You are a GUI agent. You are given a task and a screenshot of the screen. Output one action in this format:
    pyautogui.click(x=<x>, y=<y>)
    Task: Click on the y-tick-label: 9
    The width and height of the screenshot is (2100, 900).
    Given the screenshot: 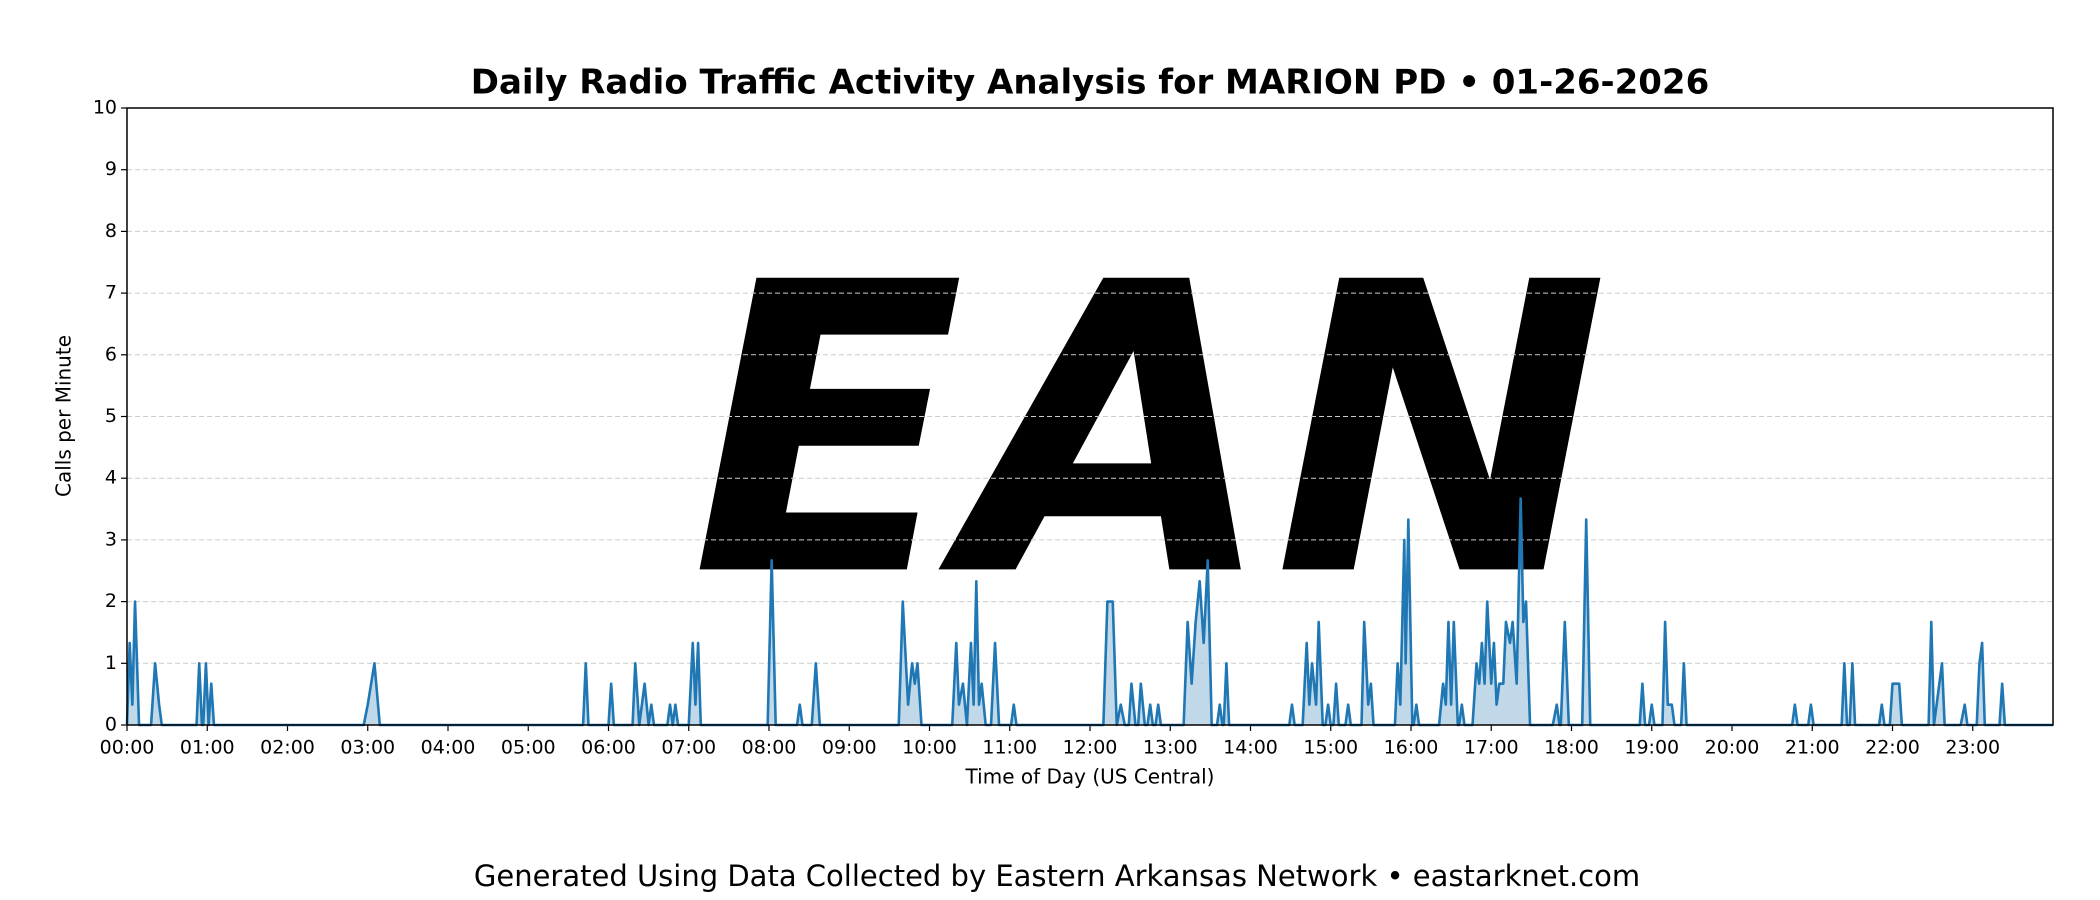 What is the action you would take?
    pyautogui.click(x=111, y=169)
    